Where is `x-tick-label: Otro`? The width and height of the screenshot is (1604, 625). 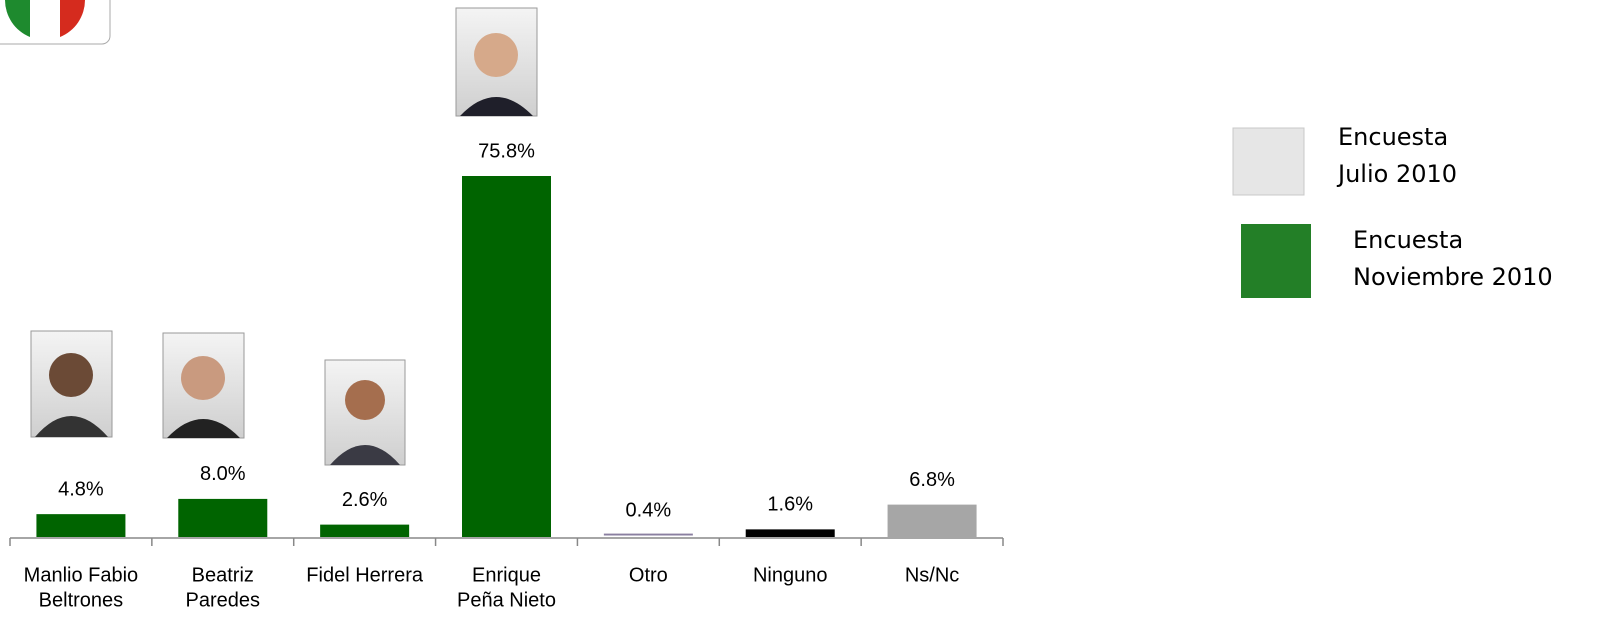
x-tick-label: Otro is located at coordinates (648, 575).